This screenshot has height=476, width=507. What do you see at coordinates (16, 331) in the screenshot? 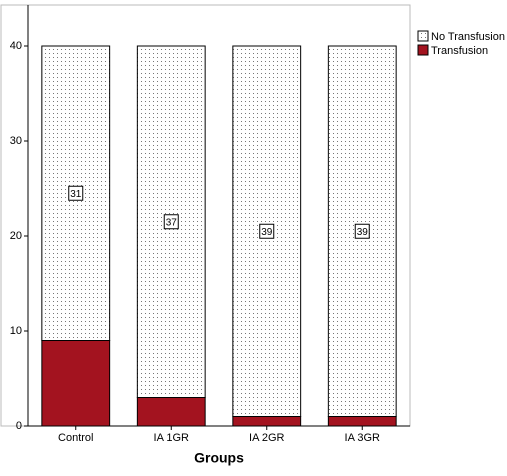
I see `y-tick-label: 10` at bounding box center [16, 331].